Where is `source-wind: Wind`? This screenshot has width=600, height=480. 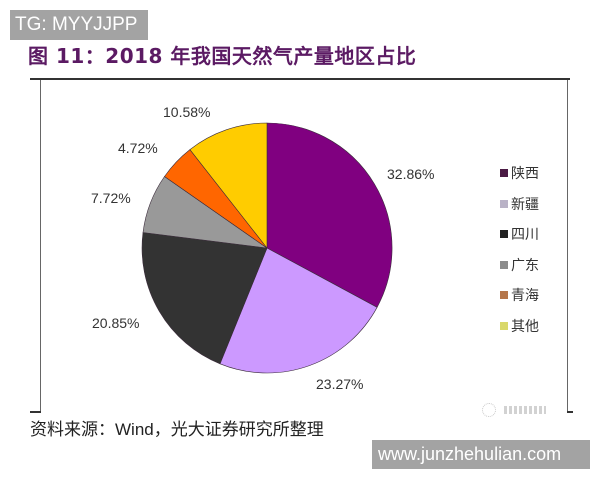 source-wind: Wind is located at coordinates (134, 429).